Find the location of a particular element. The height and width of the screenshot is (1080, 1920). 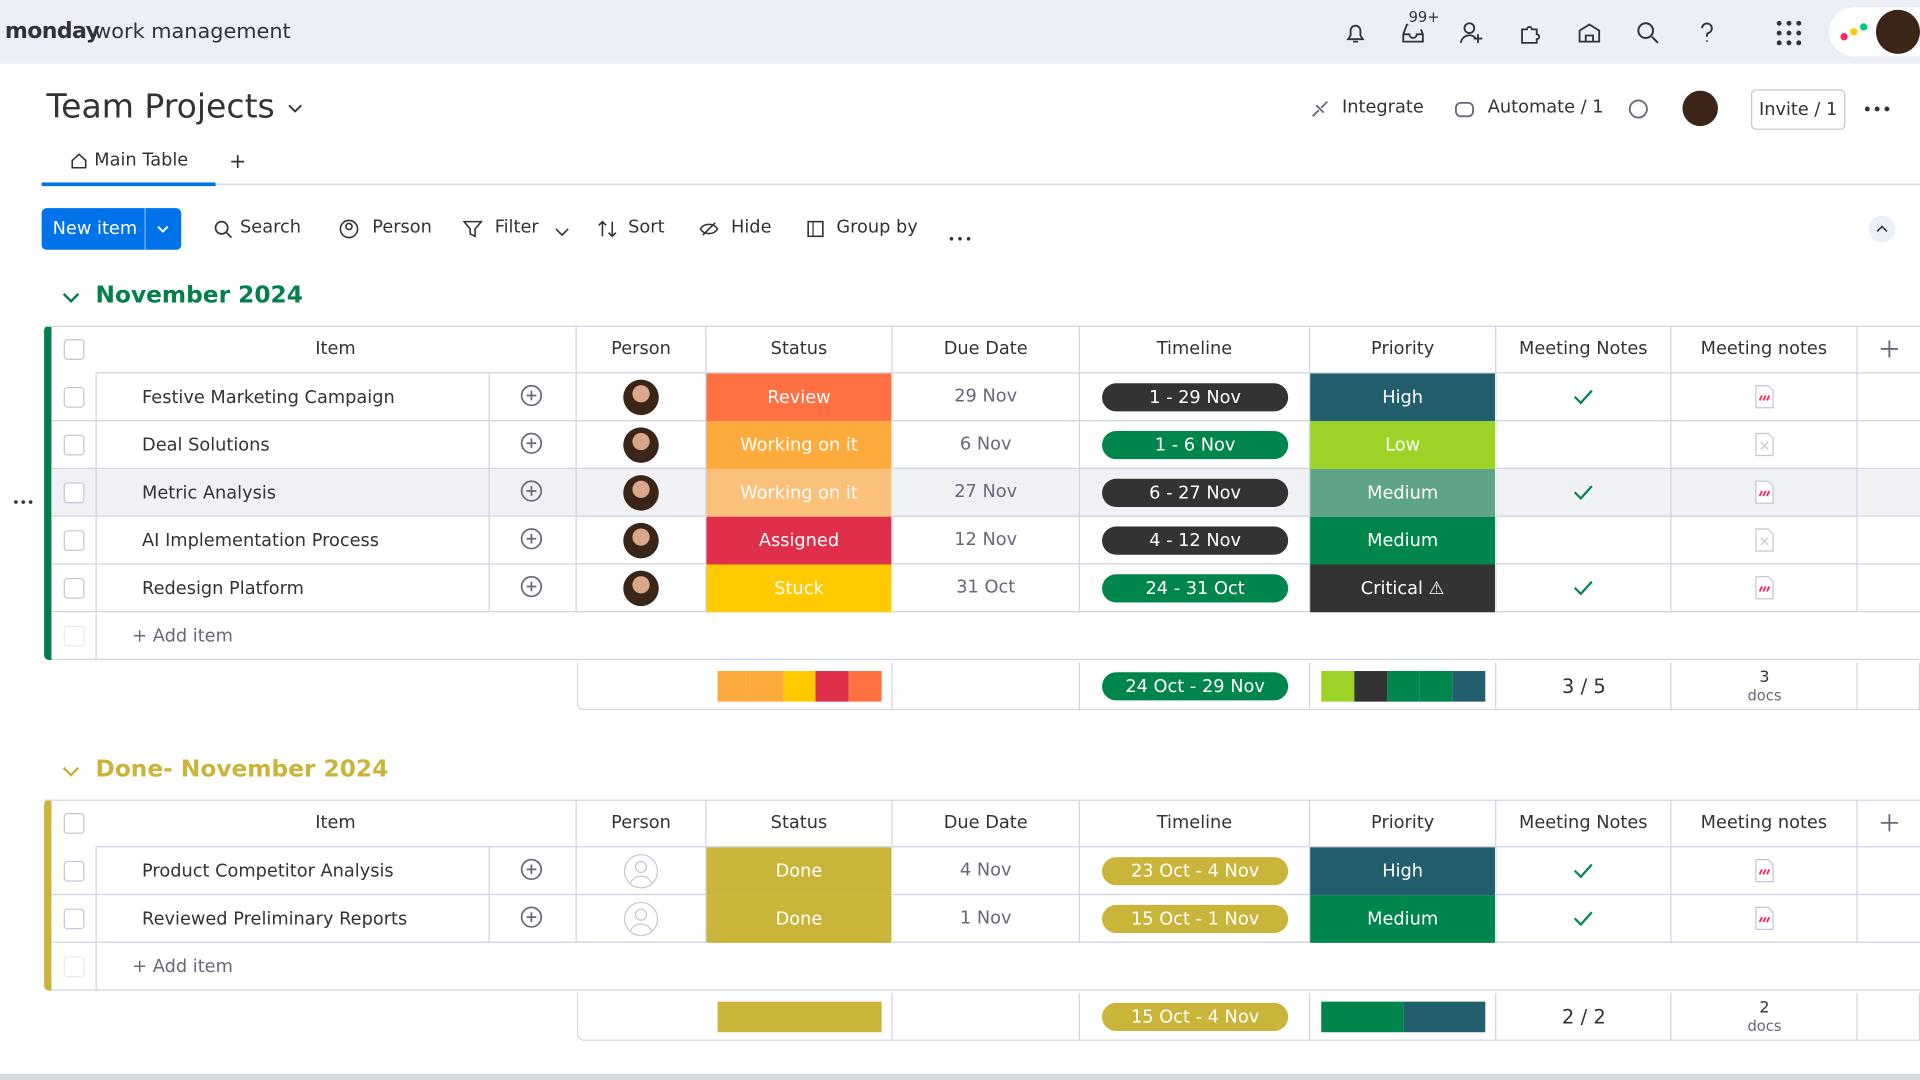

toolbar-button: Hide is located at coordinates (751, 227).